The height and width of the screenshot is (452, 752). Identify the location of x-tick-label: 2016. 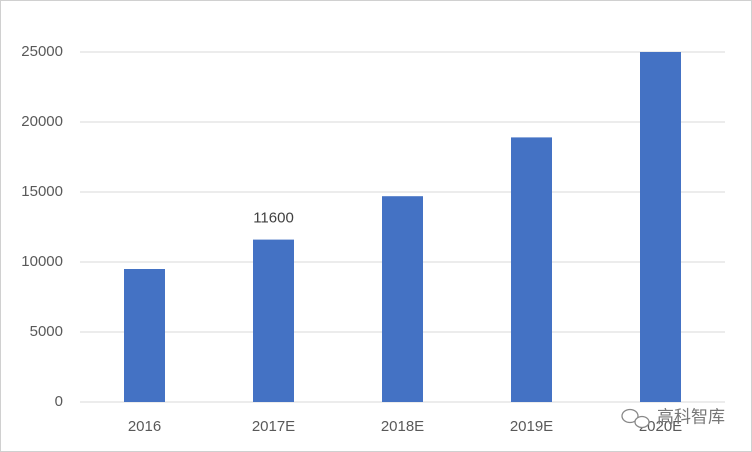
(144, 426).